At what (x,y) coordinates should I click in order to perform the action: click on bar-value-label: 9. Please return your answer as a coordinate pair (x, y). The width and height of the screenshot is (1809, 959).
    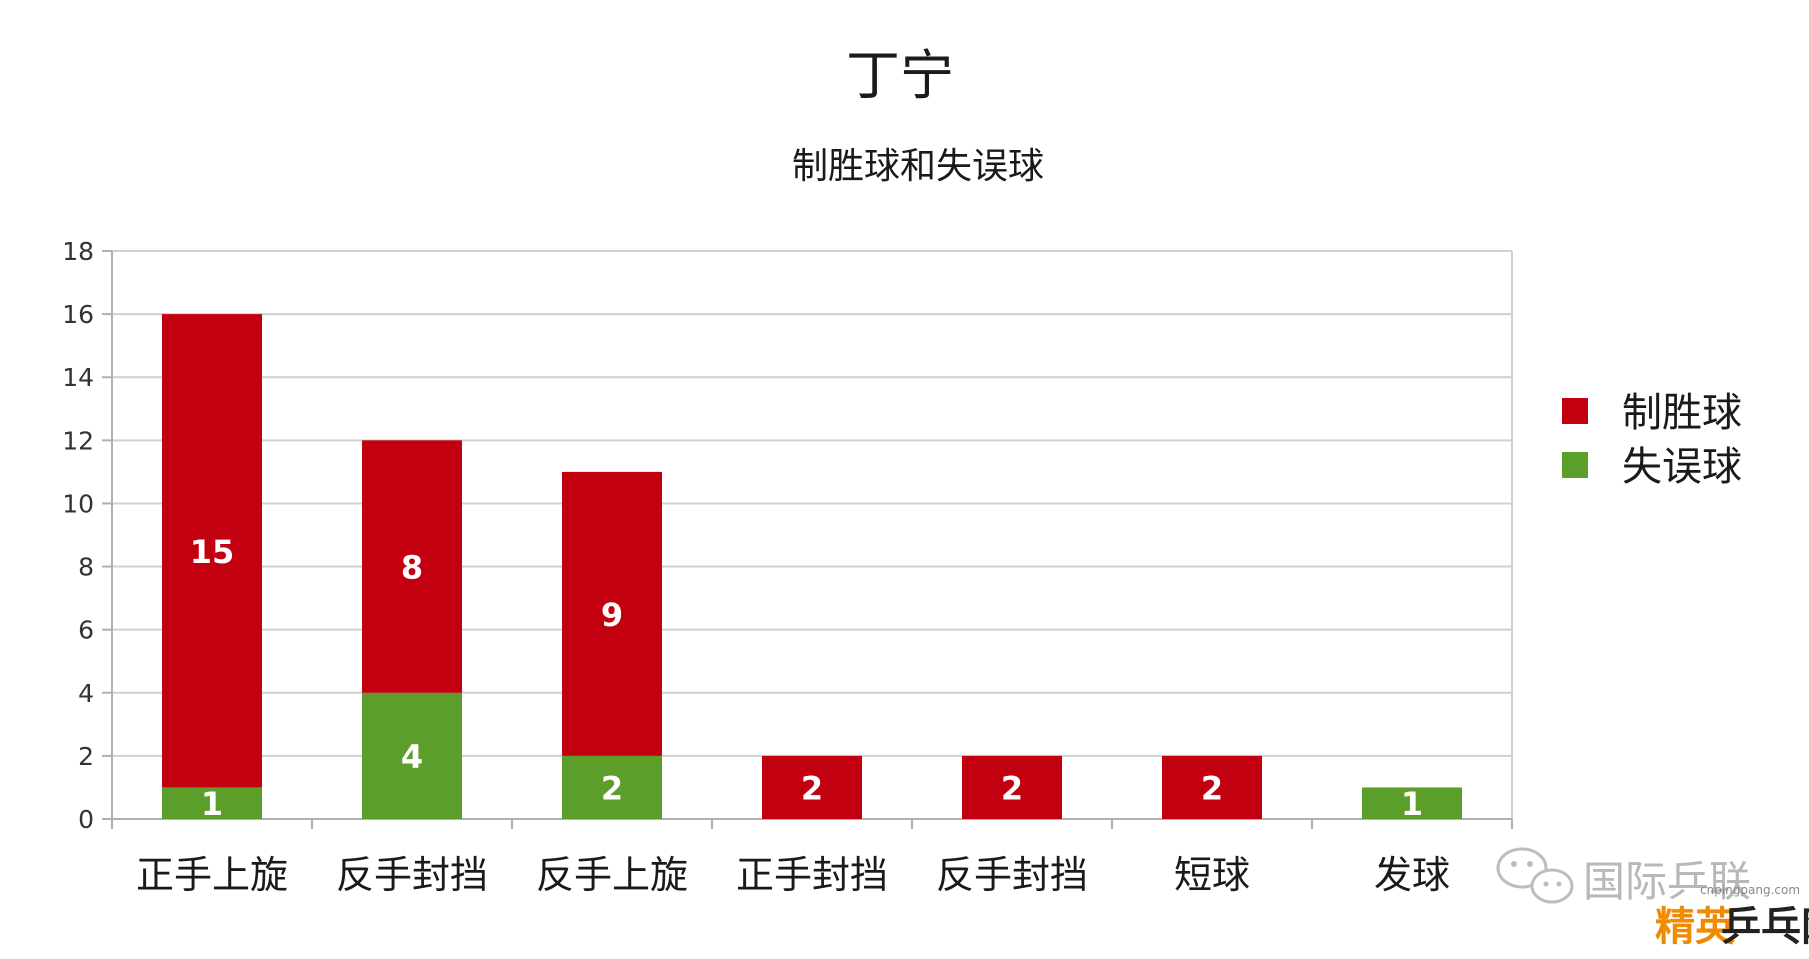
    Looking at the image, I should click on (612, 615).